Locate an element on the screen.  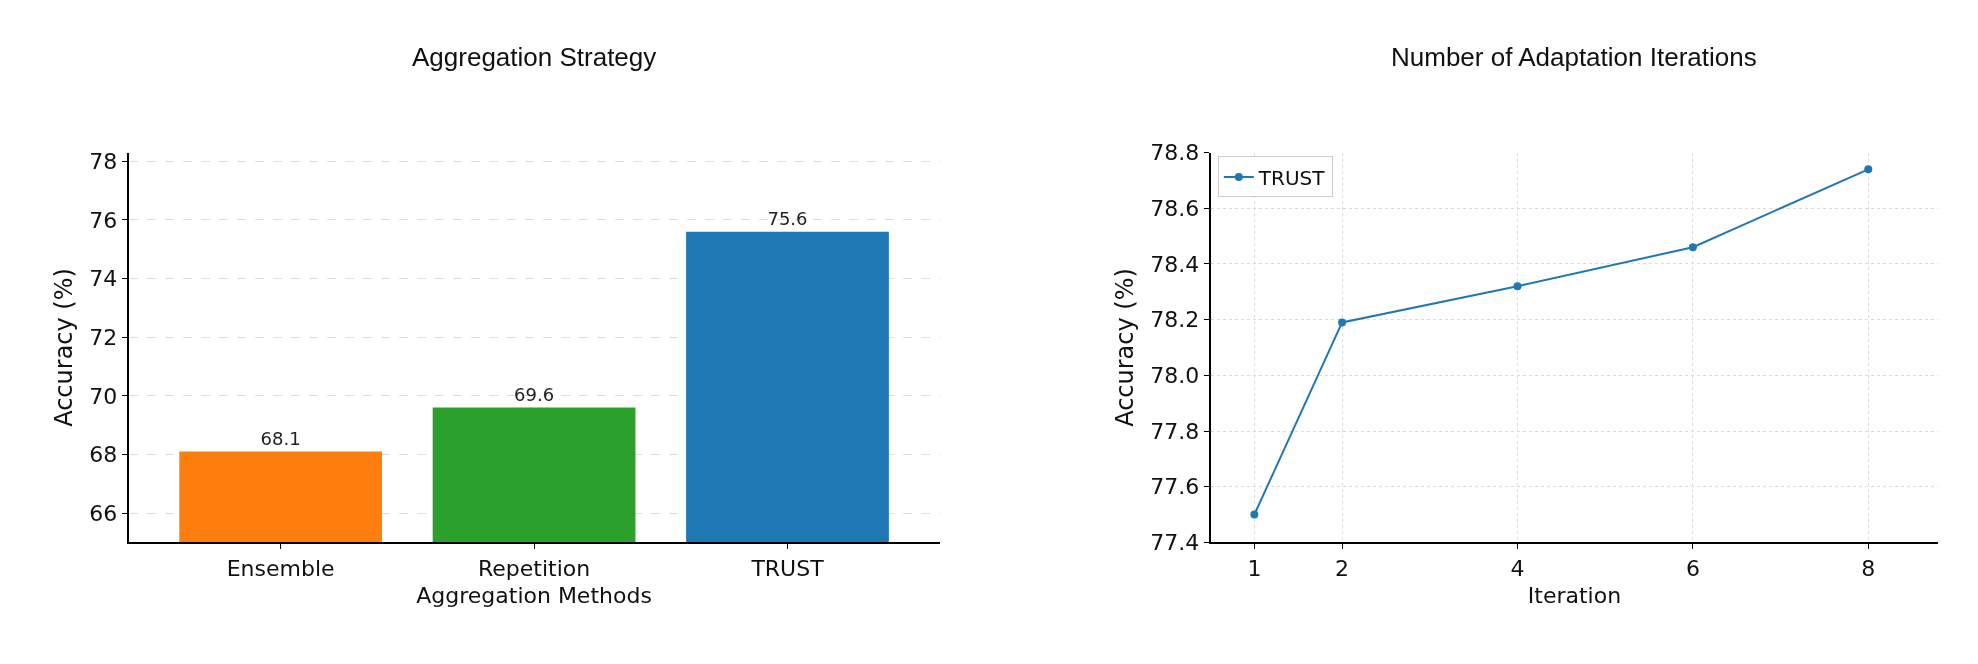
legend-label: TRUST is located at coordinates (1291, 177).